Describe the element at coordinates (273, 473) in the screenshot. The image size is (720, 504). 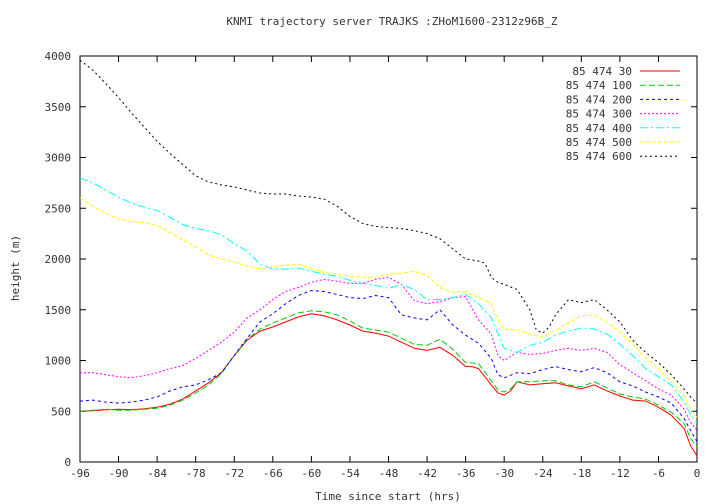
I see `x-tick-label: -66` at that location.